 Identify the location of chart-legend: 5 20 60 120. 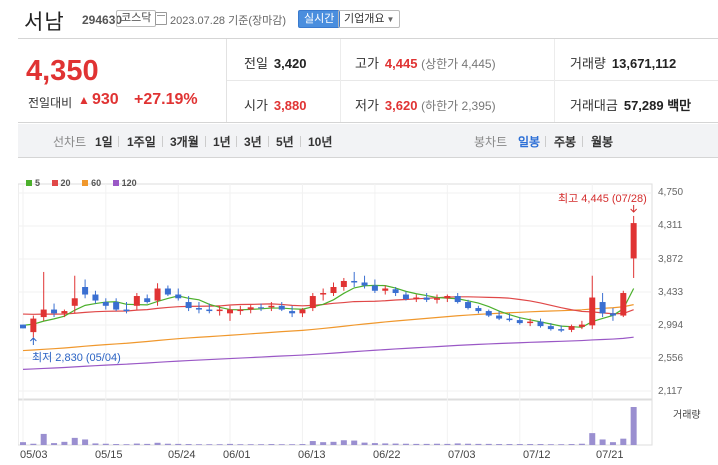
(86, 183).